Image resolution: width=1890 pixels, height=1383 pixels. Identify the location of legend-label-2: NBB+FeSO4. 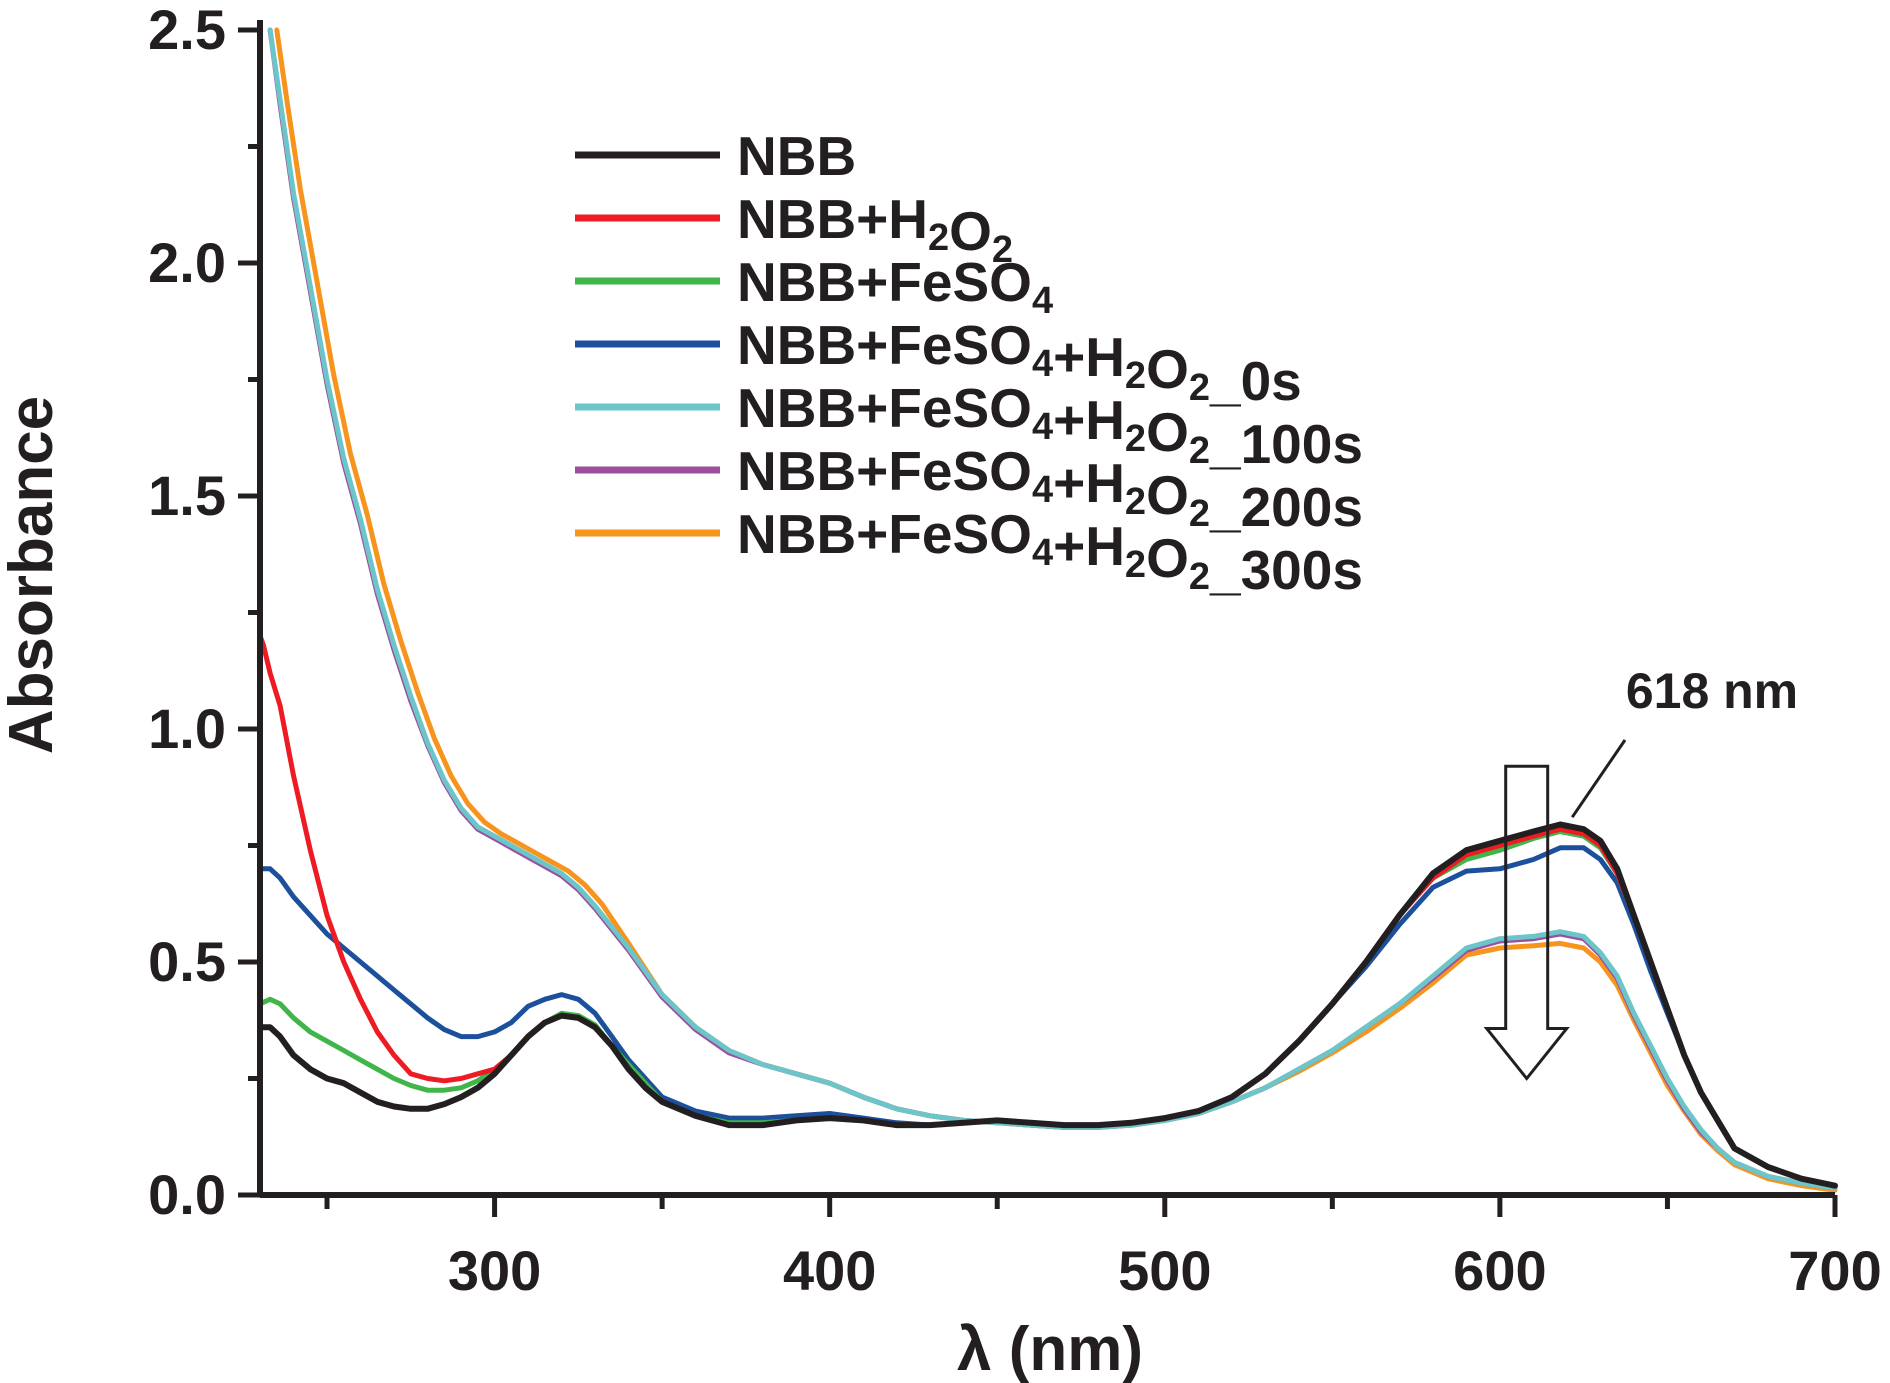
(895, 286).